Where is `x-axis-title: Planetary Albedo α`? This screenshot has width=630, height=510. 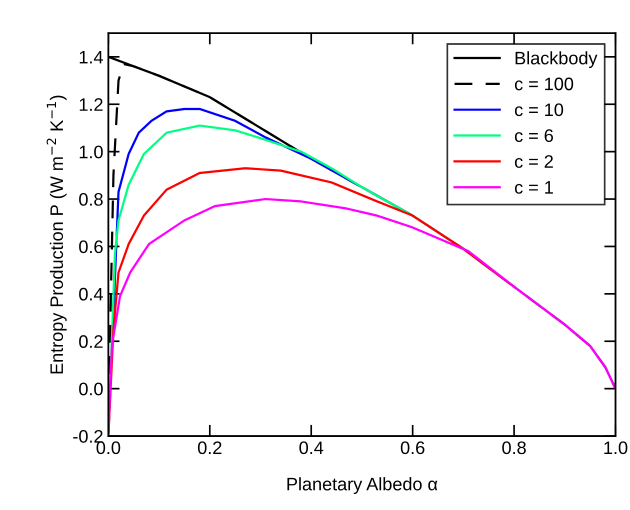 x-axis-title: Planetary Albedo α is located at coordinates (362, 485).